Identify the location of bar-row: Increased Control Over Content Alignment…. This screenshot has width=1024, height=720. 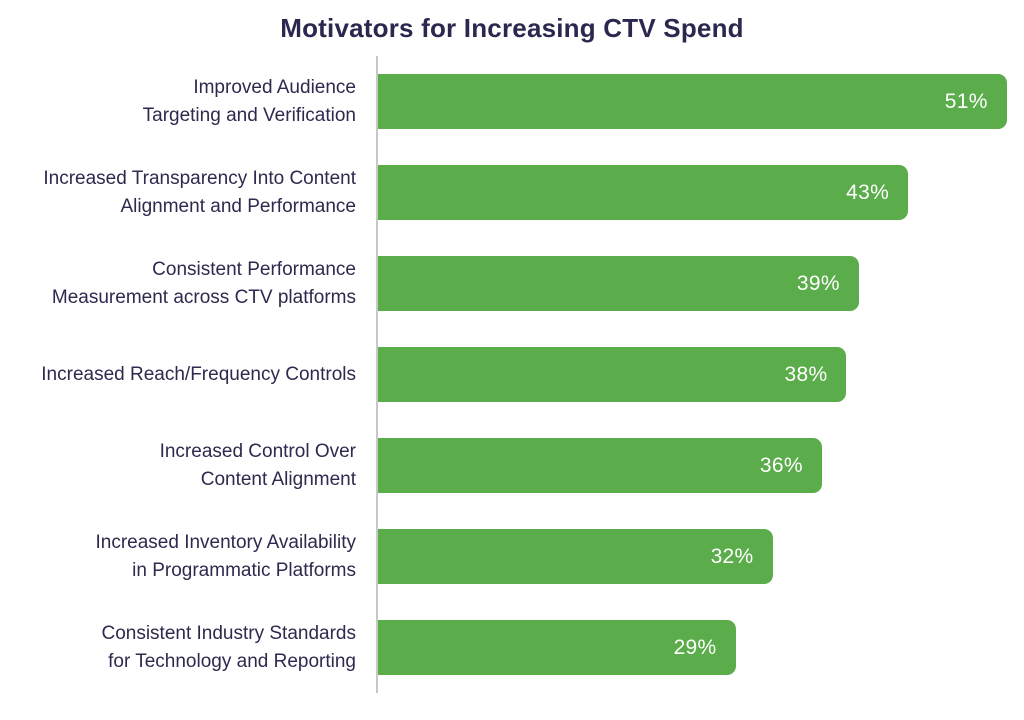
(512, 465).